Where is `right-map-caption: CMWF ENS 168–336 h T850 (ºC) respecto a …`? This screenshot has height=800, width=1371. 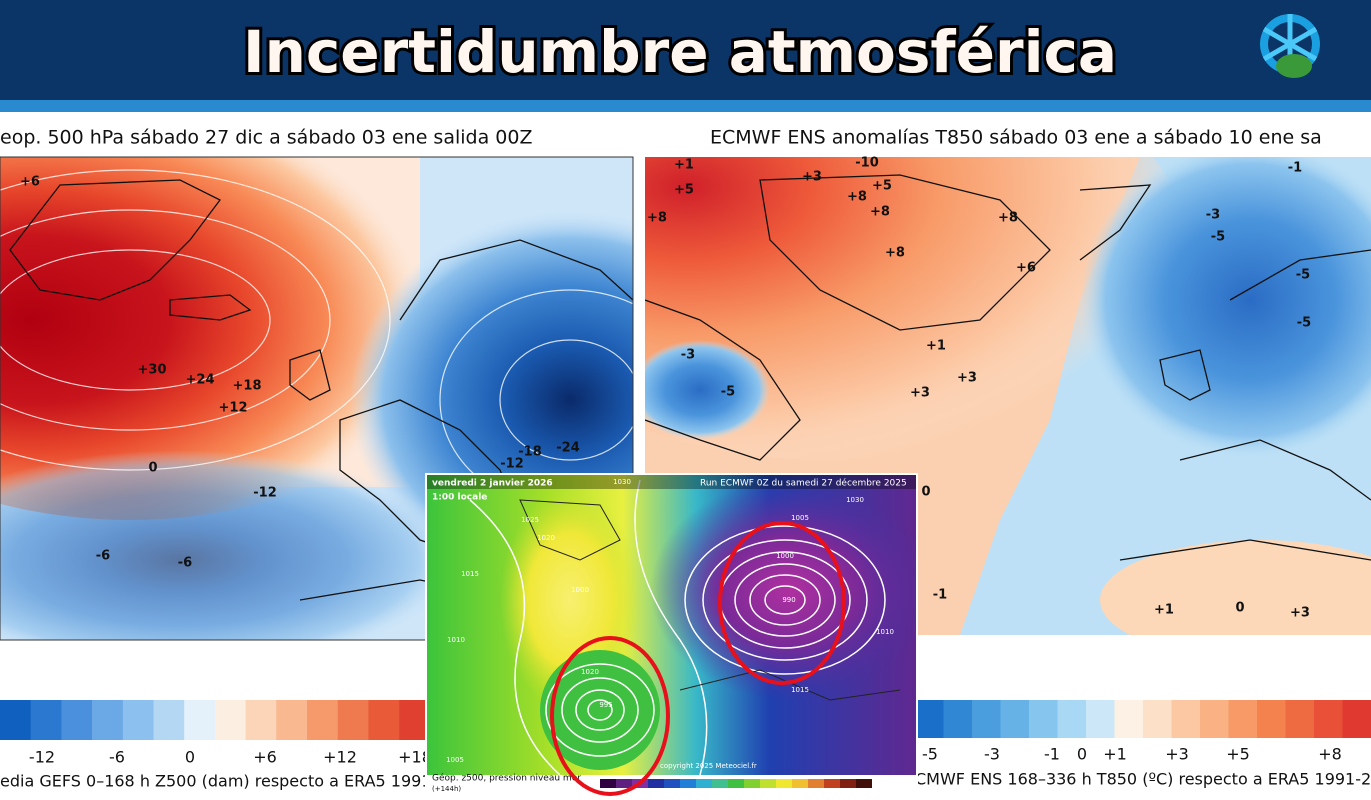 right-map-caption: CMWF ENS 168–336 h T850 (ºC) respecto a … is located at coordinates (1143, 779).